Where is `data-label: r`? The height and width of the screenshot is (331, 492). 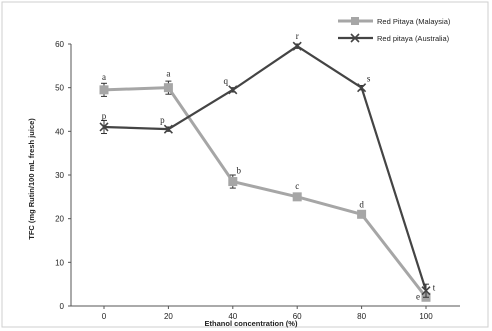 data-label: r is located at coordinates (297, 36).